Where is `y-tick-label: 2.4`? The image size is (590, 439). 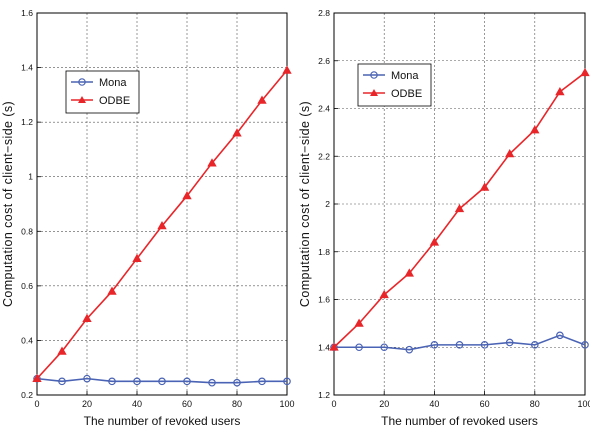 y-tick-label: 2.4 is located at coordinates (324, 109).